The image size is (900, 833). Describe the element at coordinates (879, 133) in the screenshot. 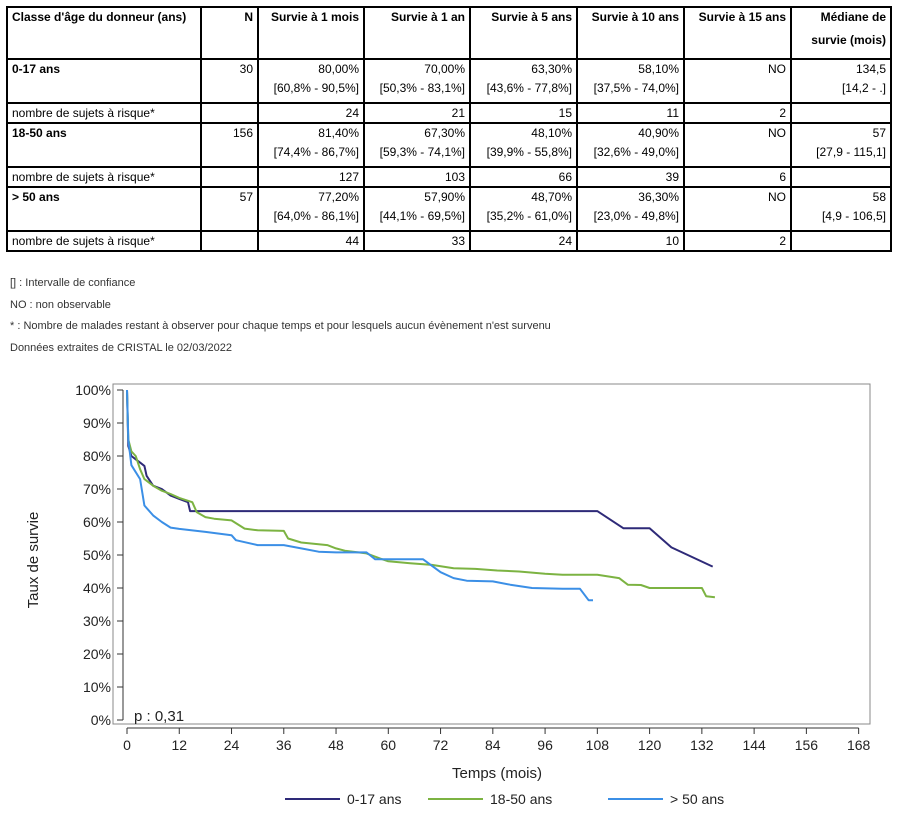

I see `survival-estimate: 57` at that location.